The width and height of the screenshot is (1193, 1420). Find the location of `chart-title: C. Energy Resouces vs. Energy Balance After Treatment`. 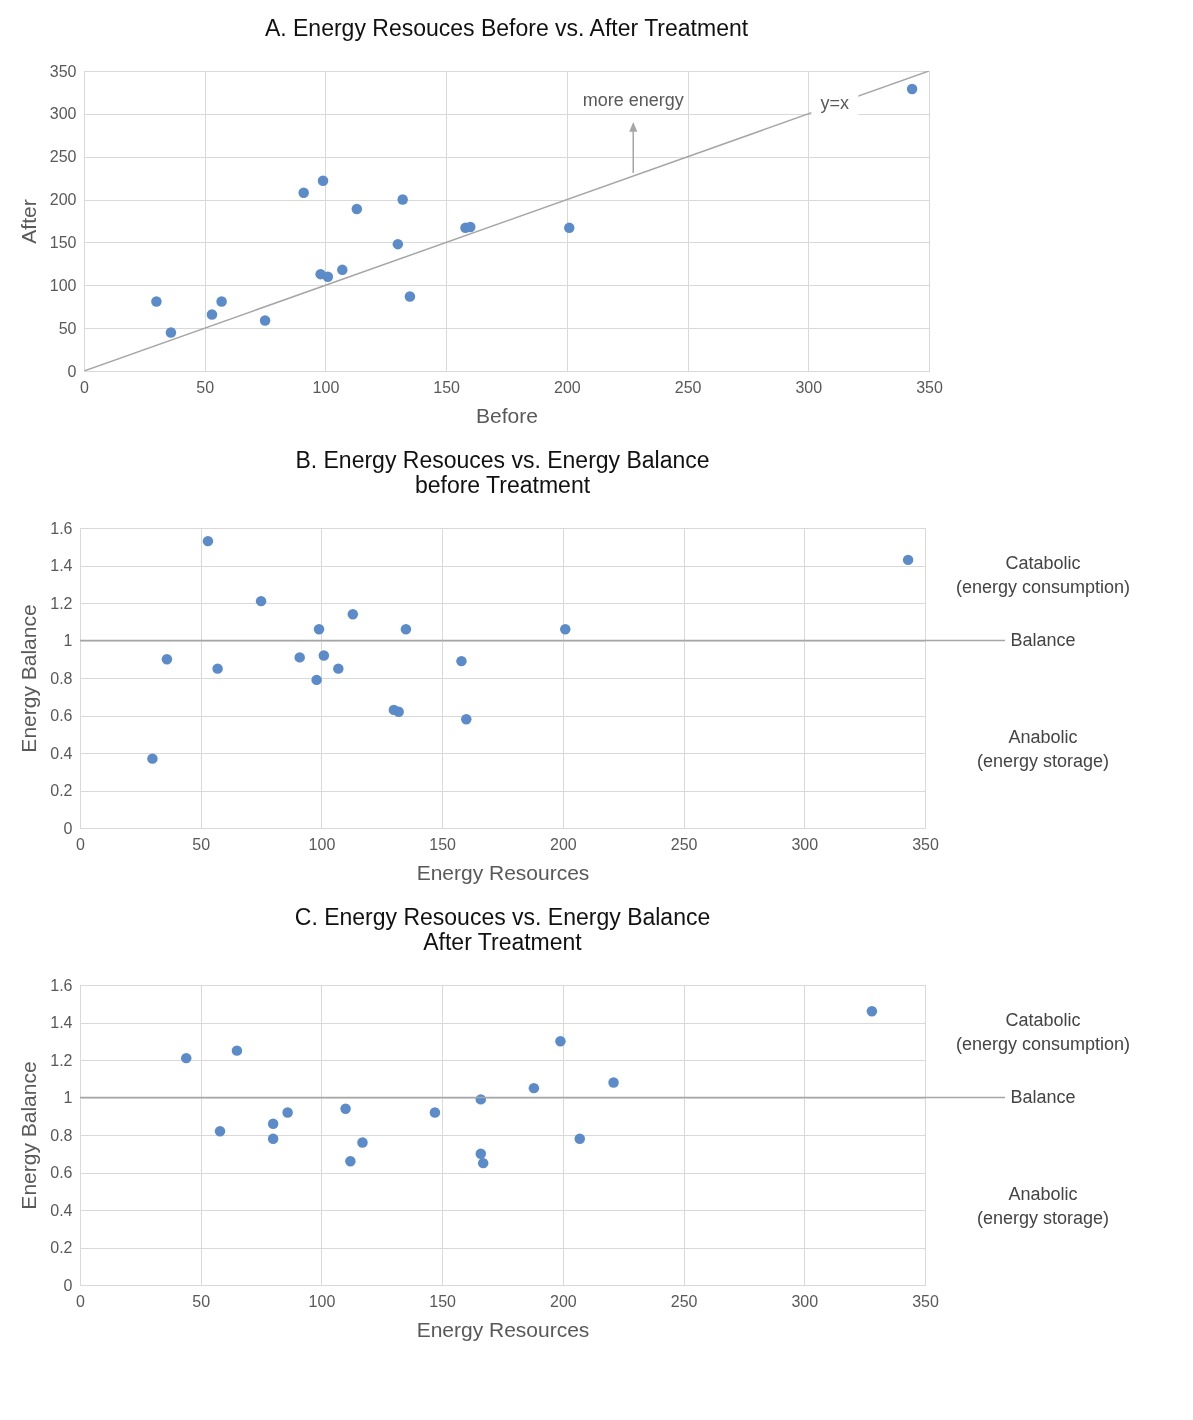

chart-title: C. Energy Resouces vs. Energy Balance After Treatment is located at coordinates (502, 929).